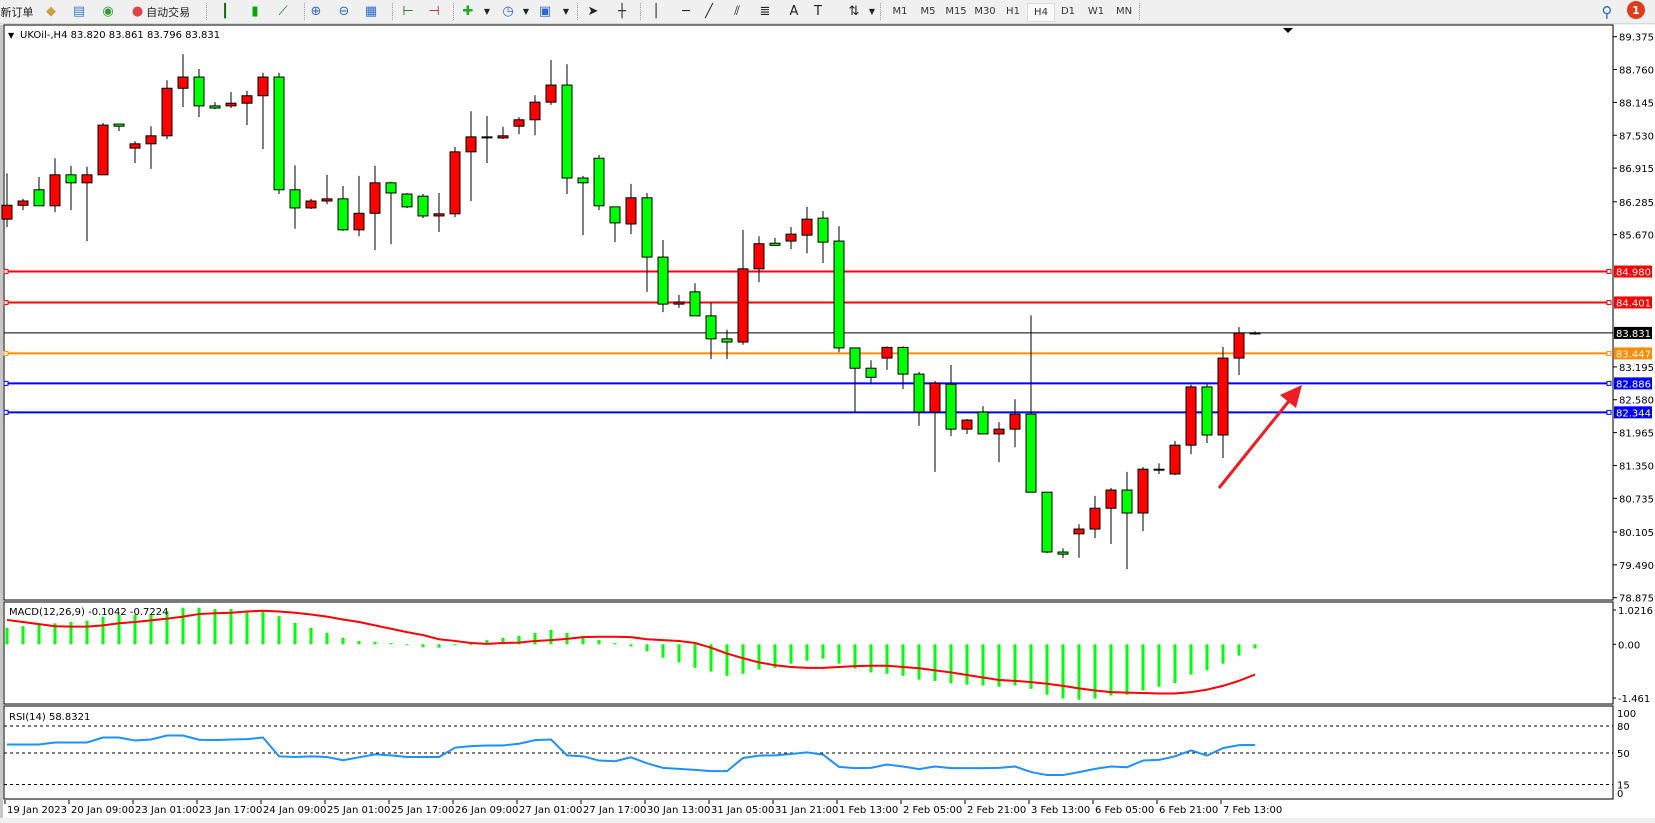 The height and width of the screenshot is (823, 1655). Describe the element at coordinates (255, 11) in the screenshot. I see `candlestick-icon: ▮` at that location.